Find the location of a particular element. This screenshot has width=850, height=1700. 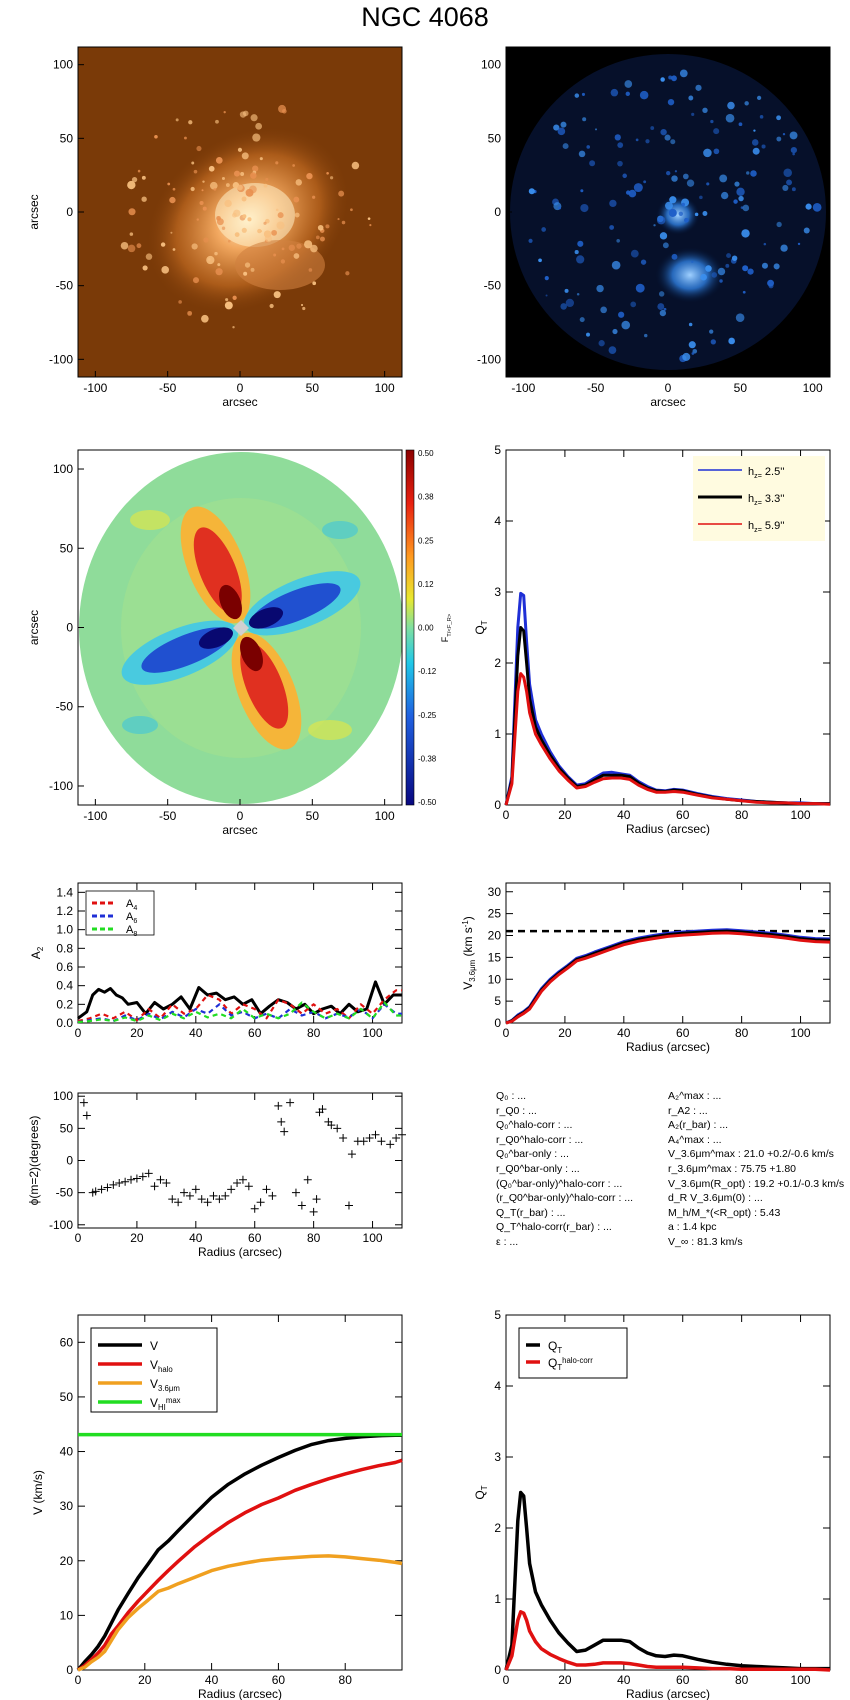

x-tick-label: 80 is located at coordinates (742, 815).